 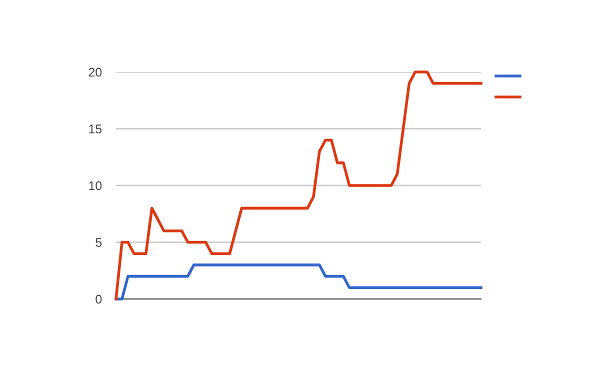 What do you see at coordinates (95, 185) in the screenshot?
I see `y-tick-label: 10` at bounding box center [95, 185].